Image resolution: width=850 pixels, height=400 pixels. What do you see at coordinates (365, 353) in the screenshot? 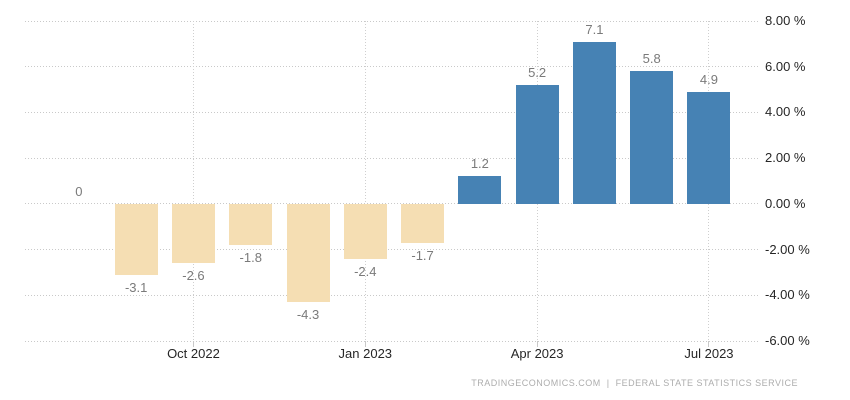
I see `x-axis-tick-label: Jan 2023` at bounding box center [365, 353].